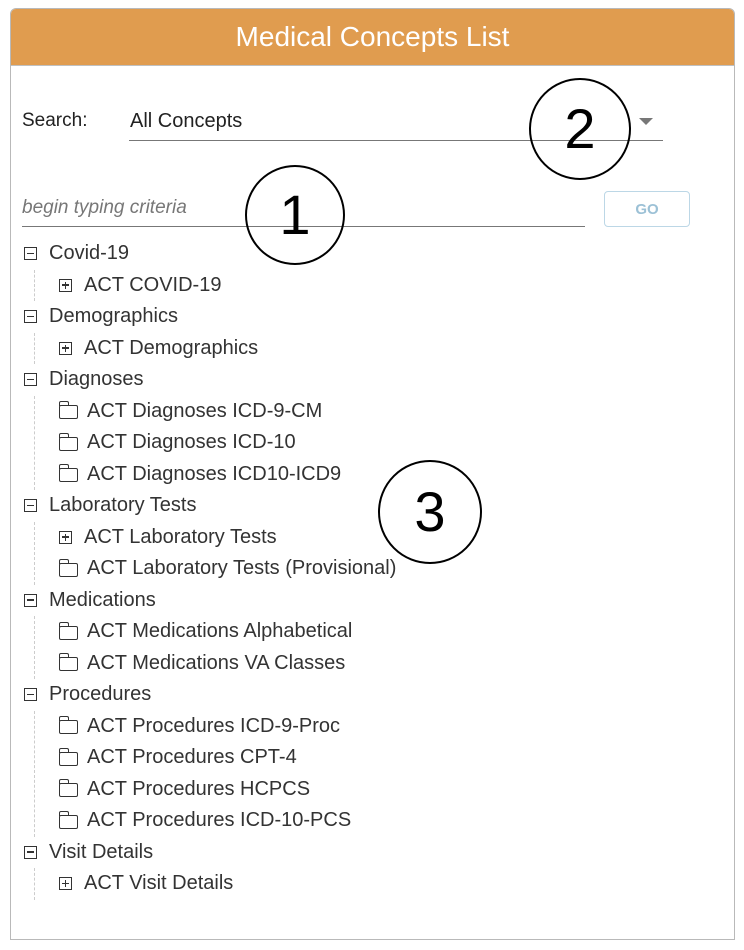  I want to click on tree-group: Diagnoses, so click(210, 380).